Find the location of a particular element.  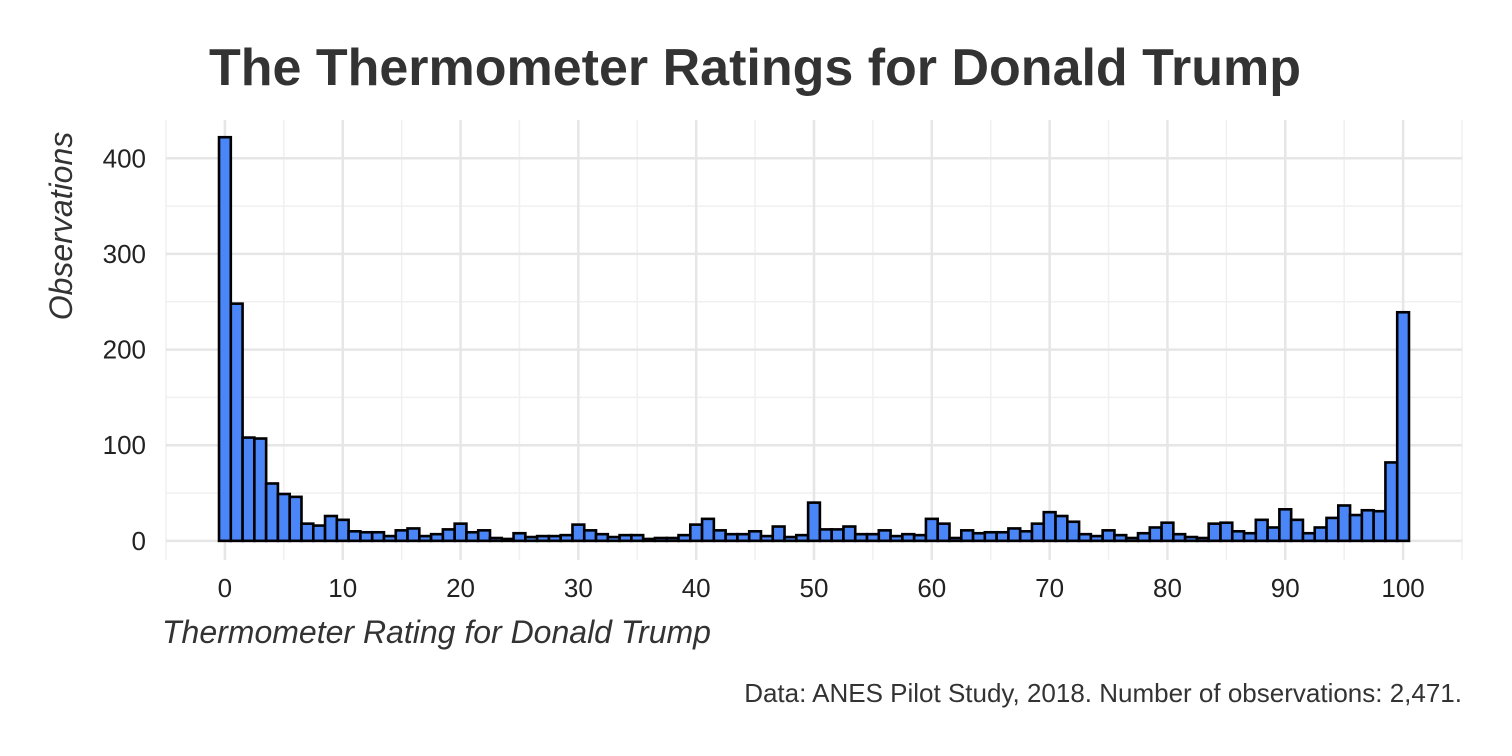

y-tick-label: 200 is located at coordinates (124, 350).